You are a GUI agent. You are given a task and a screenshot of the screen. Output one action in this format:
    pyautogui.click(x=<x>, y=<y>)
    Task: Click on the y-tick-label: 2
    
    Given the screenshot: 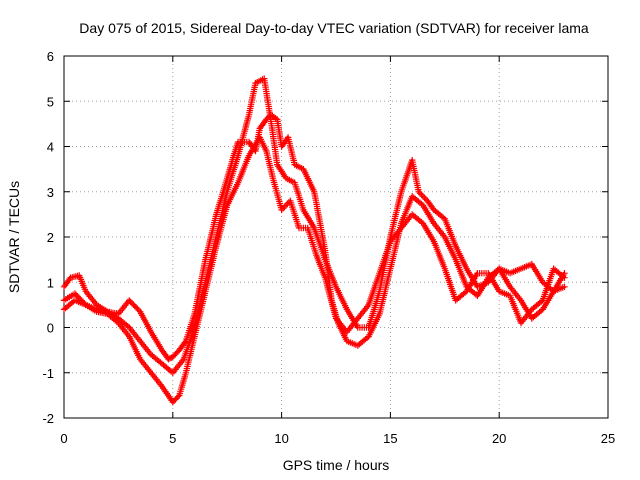 What is the action you would take?
    pyautogui.click(x=50, y=237)
    